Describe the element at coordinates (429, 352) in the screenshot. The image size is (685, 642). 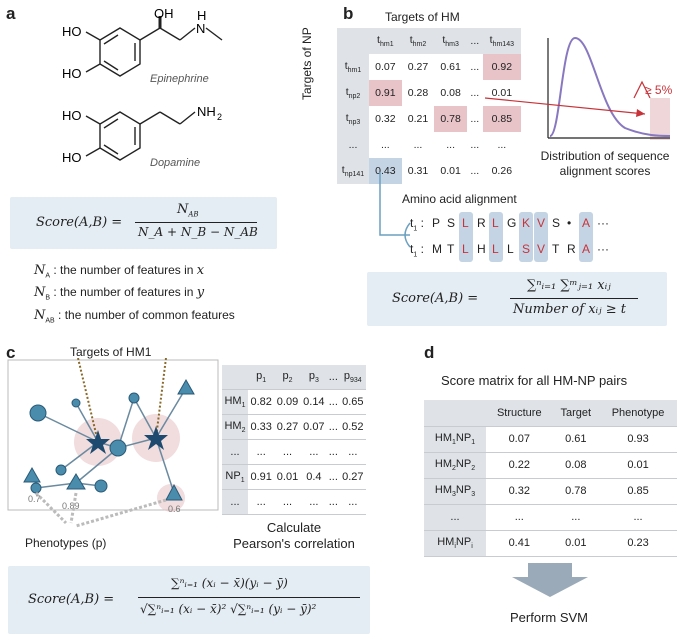
I see `panel-label-d: d` at that location.